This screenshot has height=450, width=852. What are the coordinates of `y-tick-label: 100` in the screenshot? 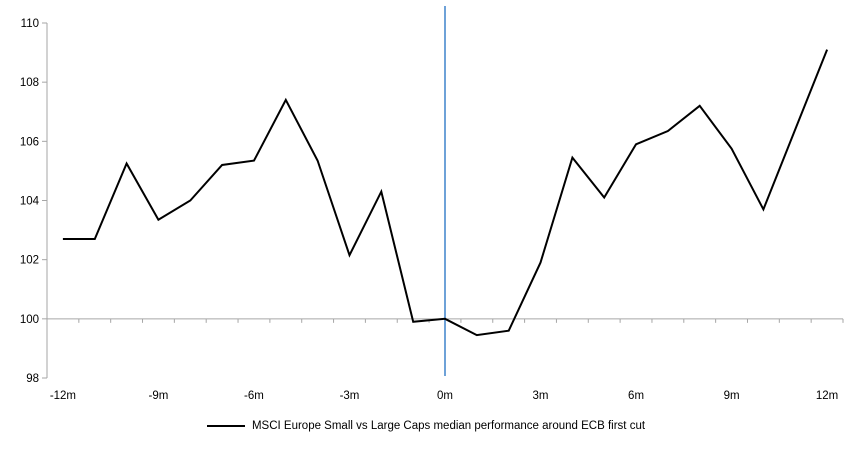 It's located at (29, 320).